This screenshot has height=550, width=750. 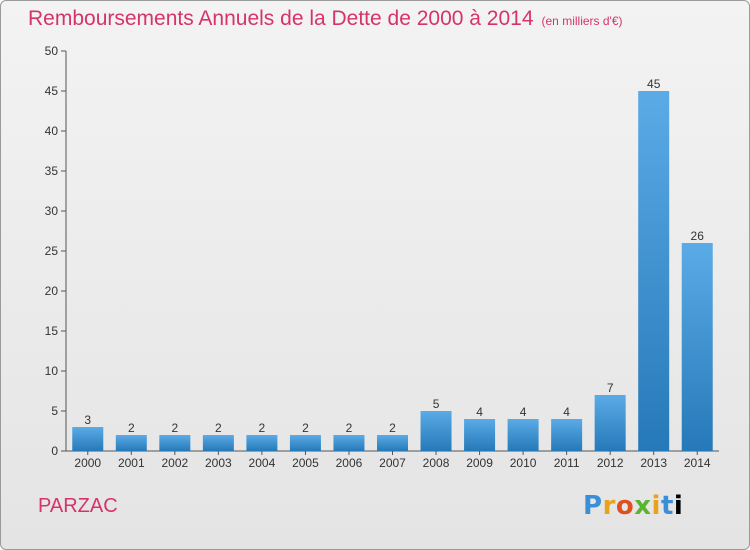 What do you see at coordinates (654, 84) in the screenshot?
I see `bar-value-label: 45` at bounding box center [654, 84].